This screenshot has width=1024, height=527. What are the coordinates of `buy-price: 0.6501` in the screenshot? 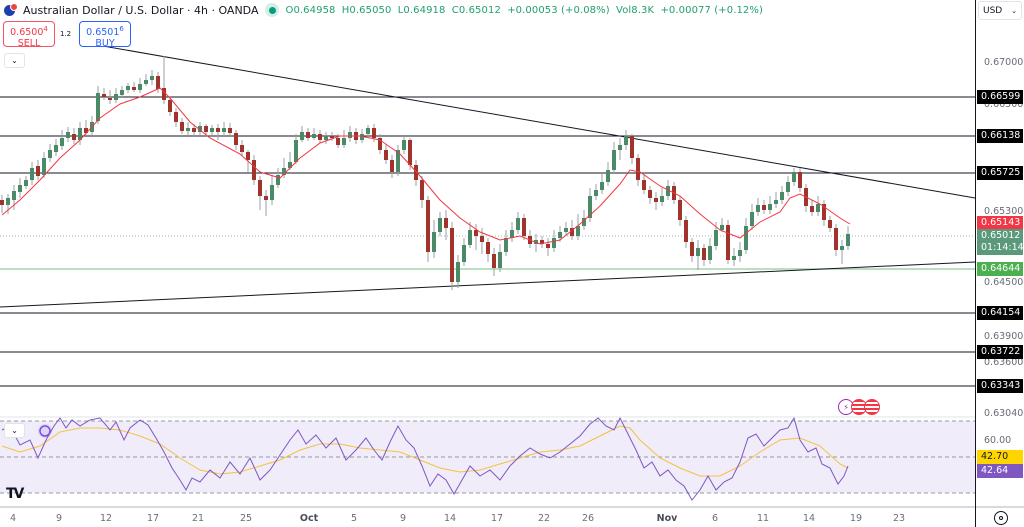 It's located at (103, 33).